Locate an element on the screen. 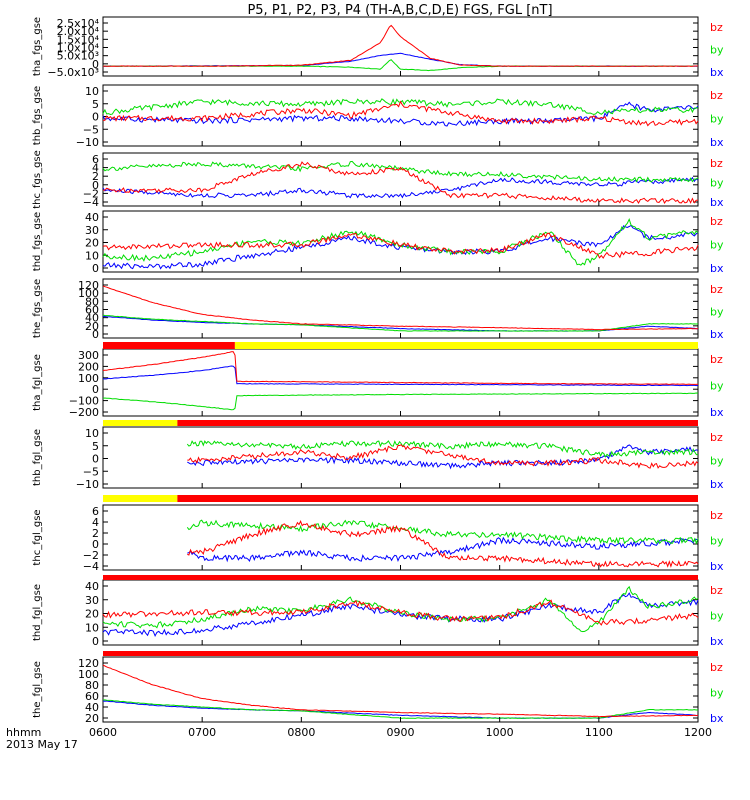 This screenshot has height=800, width=750. y-tick-label: 200 is located at coordinates (88, 366).